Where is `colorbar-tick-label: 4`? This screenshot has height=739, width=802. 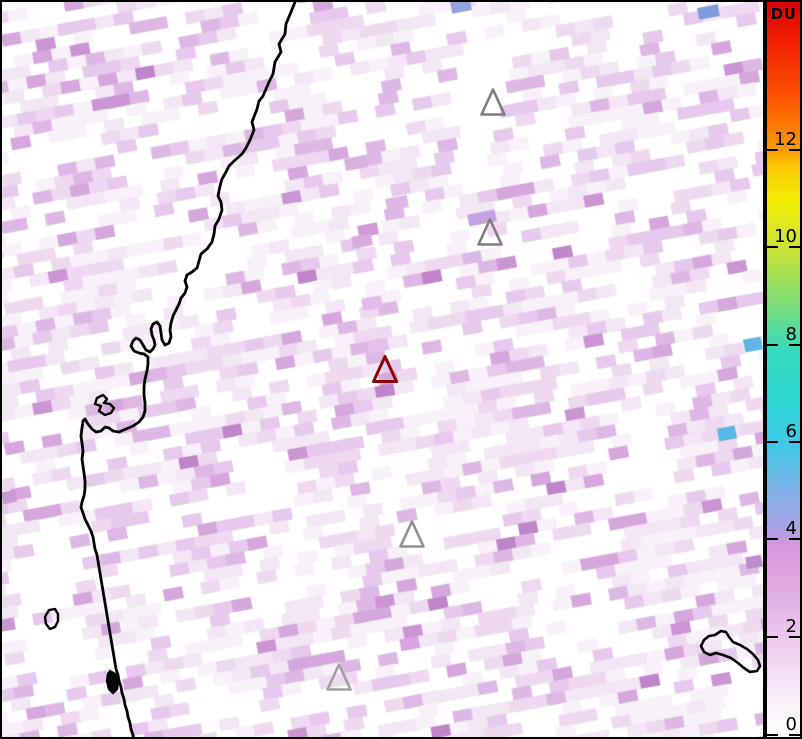
colorbar-tick-label: 4 is located at coordinates (791, 528).